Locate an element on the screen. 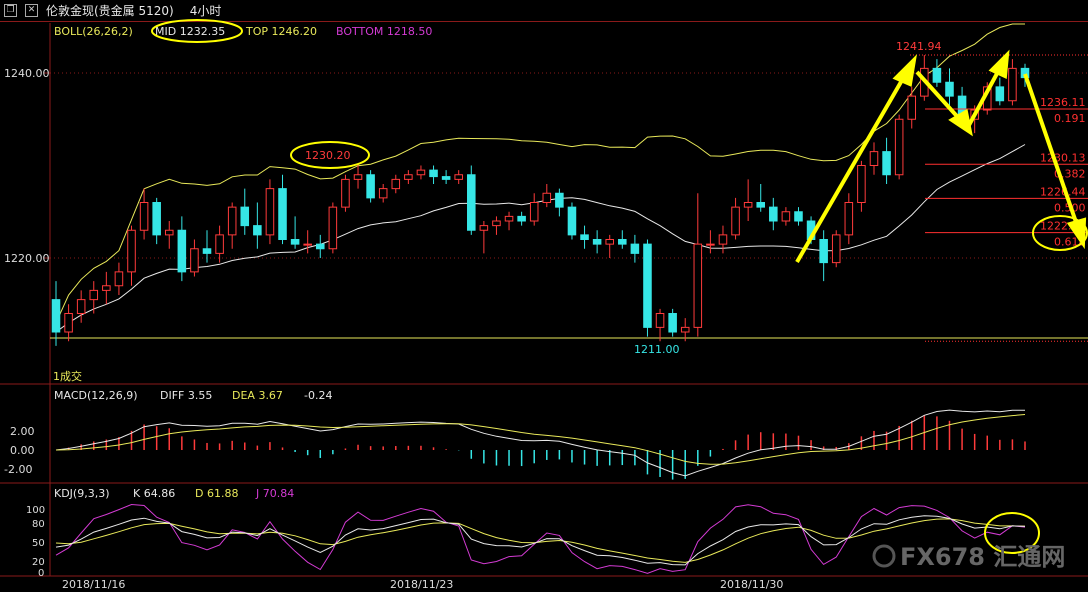  up-arrow-1-head is located at coordinates (904, 70).